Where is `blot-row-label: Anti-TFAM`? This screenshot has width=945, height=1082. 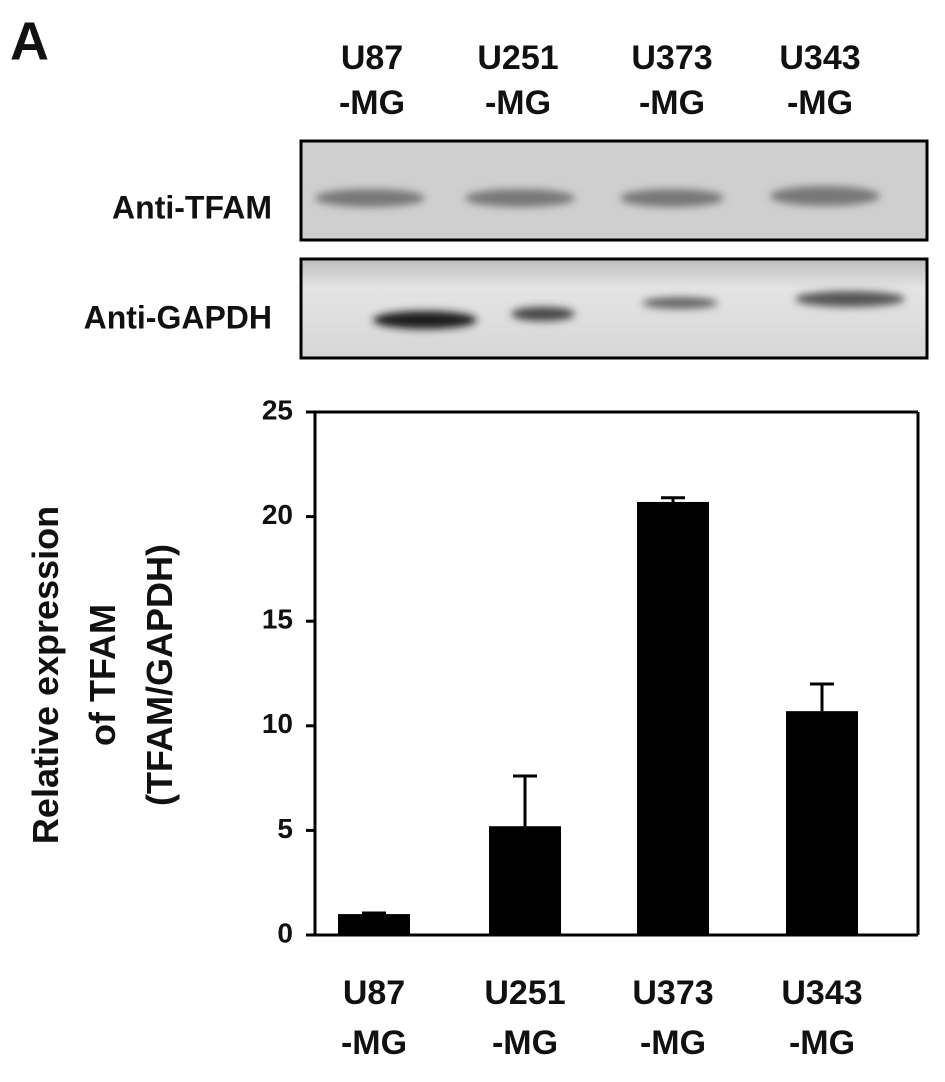
blot-row-label: Anti-TFAM is located at coordinates (192, 207).